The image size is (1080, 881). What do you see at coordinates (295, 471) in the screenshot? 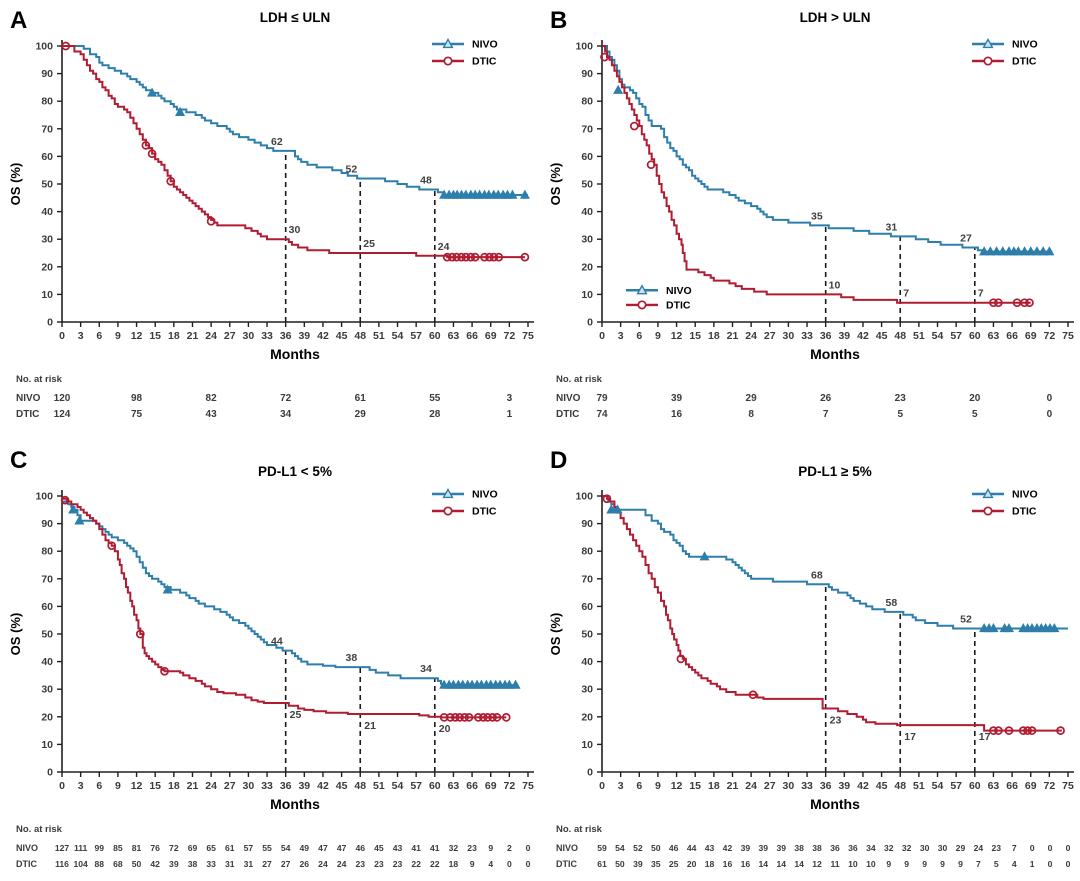
I see `svg-text: PD-L1 < 5%` at bounding box center [295, 471].